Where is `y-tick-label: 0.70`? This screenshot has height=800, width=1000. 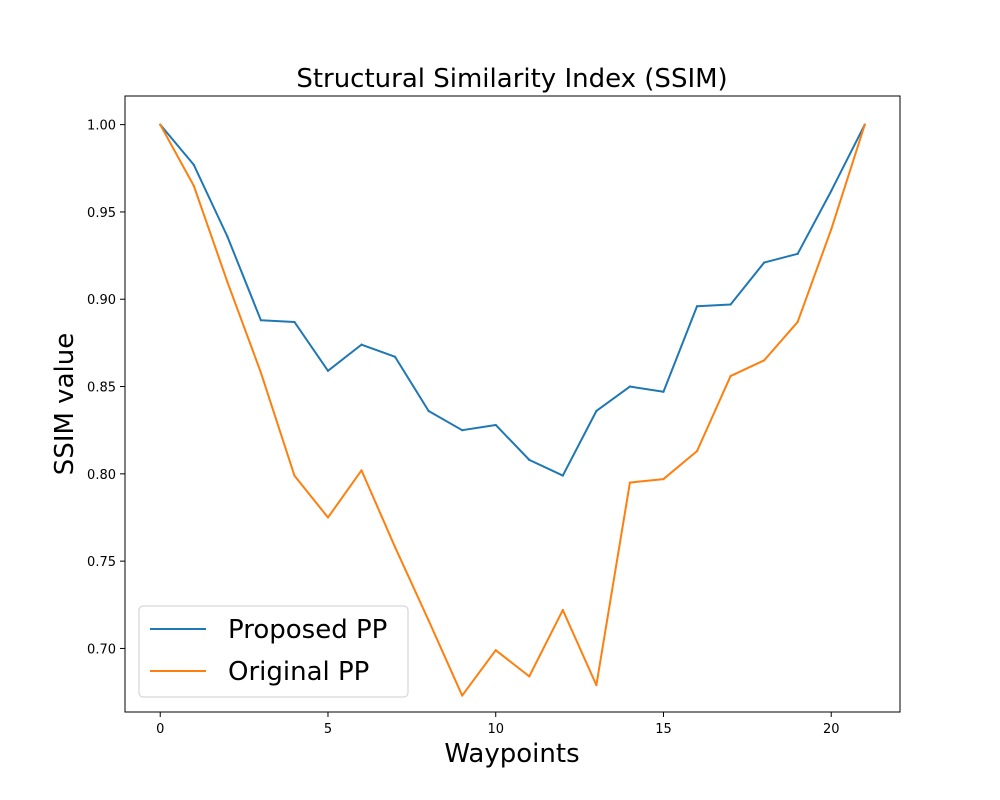
y-tick-label: 0.70 is located at coordinates (101, 649).